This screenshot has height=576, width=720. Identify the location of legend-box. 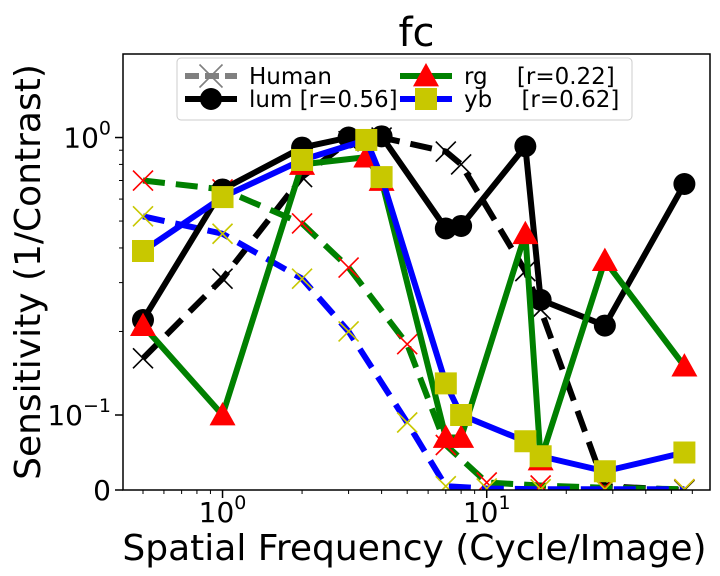
(404, 89).